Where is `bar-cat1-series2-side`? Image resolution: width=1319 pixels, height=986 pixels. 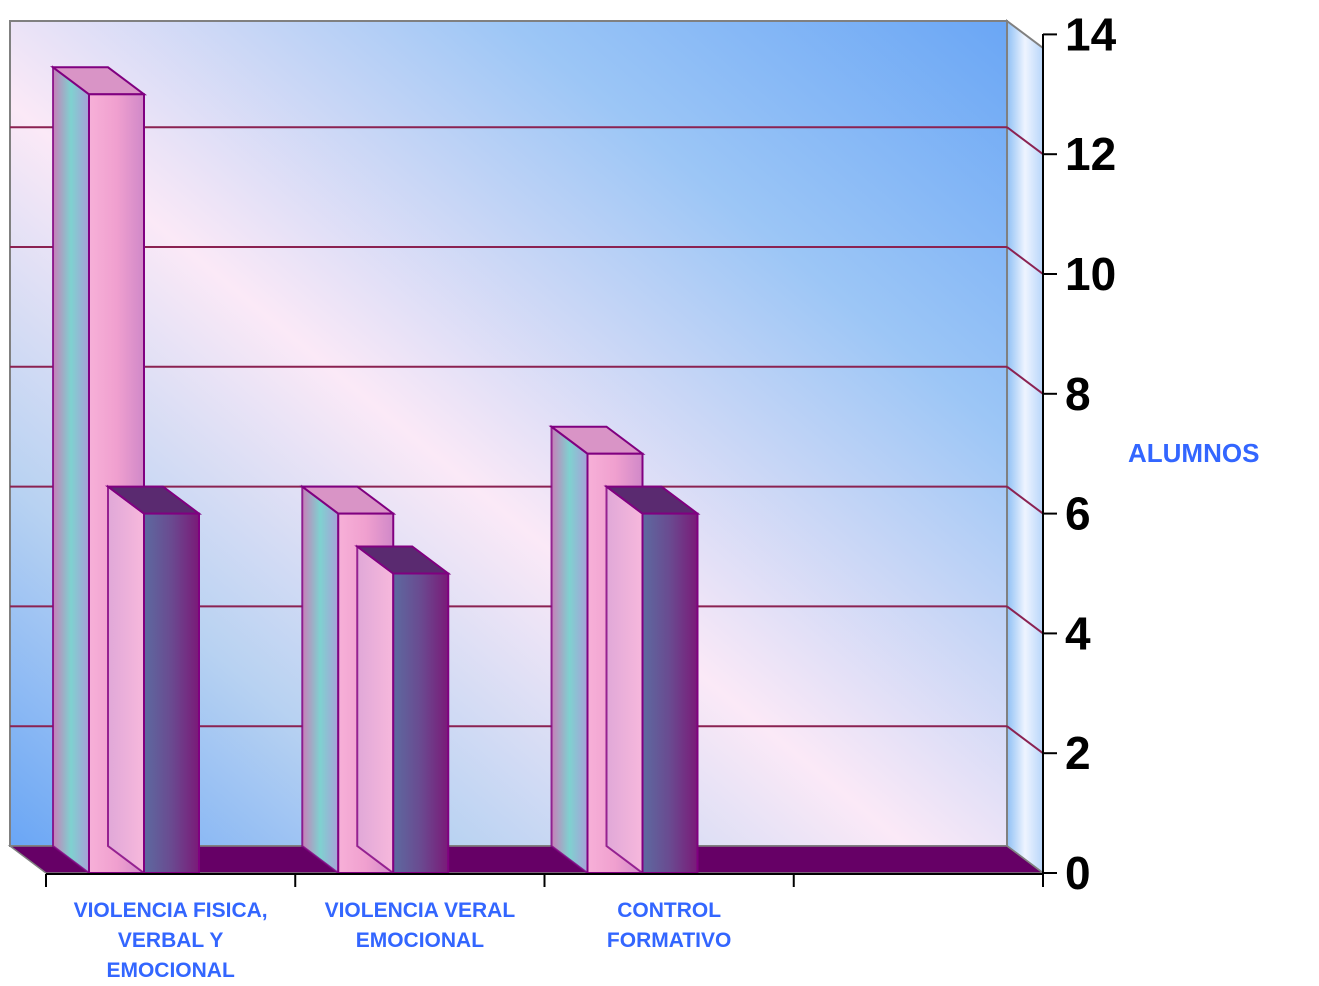 bar-cat1-series2-side is located at coordinates (126, 679).